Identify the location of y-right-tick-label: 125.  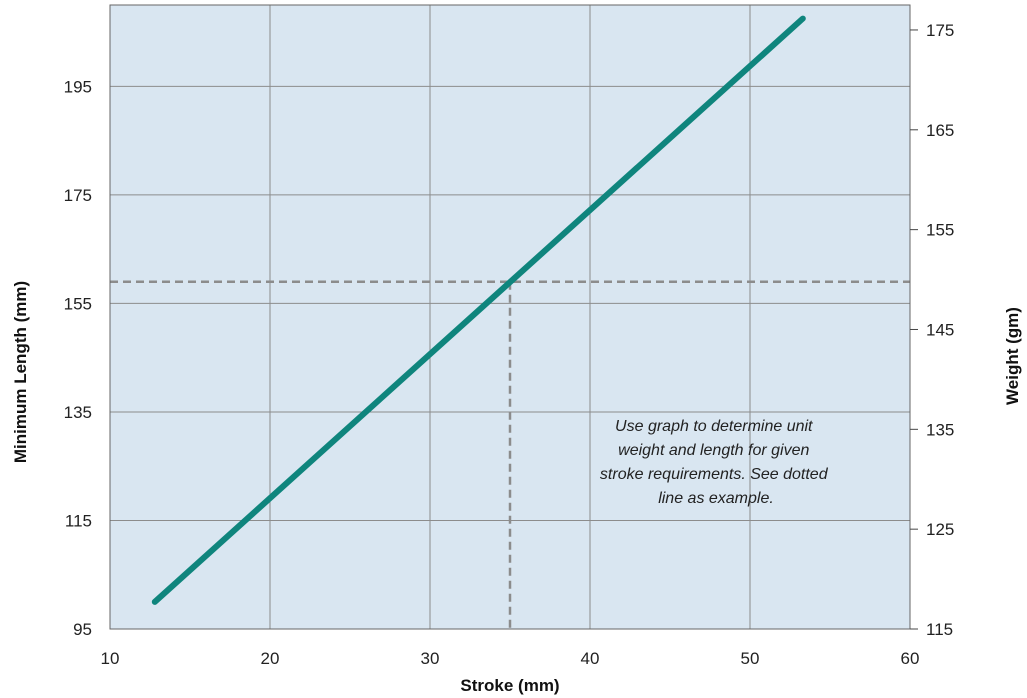
(940, 529).